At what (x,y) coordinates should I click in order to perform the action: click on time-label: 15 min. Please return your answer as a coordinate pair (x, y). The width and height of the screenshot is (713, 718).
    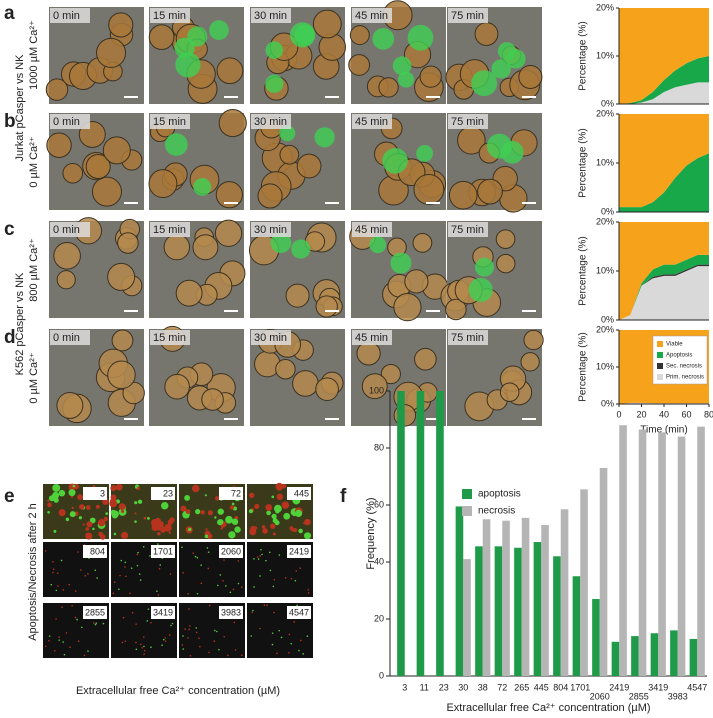
    Looking at the image, I should click on (169, 16).